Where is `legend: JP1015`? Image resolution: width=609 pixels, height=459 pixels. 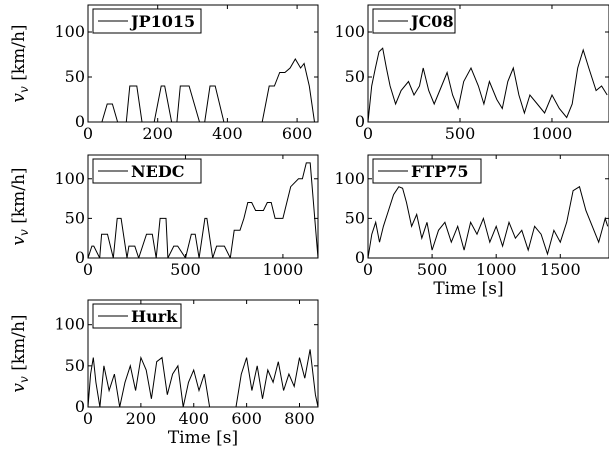 legend: JP1015 is located at coordinates (147, 21).